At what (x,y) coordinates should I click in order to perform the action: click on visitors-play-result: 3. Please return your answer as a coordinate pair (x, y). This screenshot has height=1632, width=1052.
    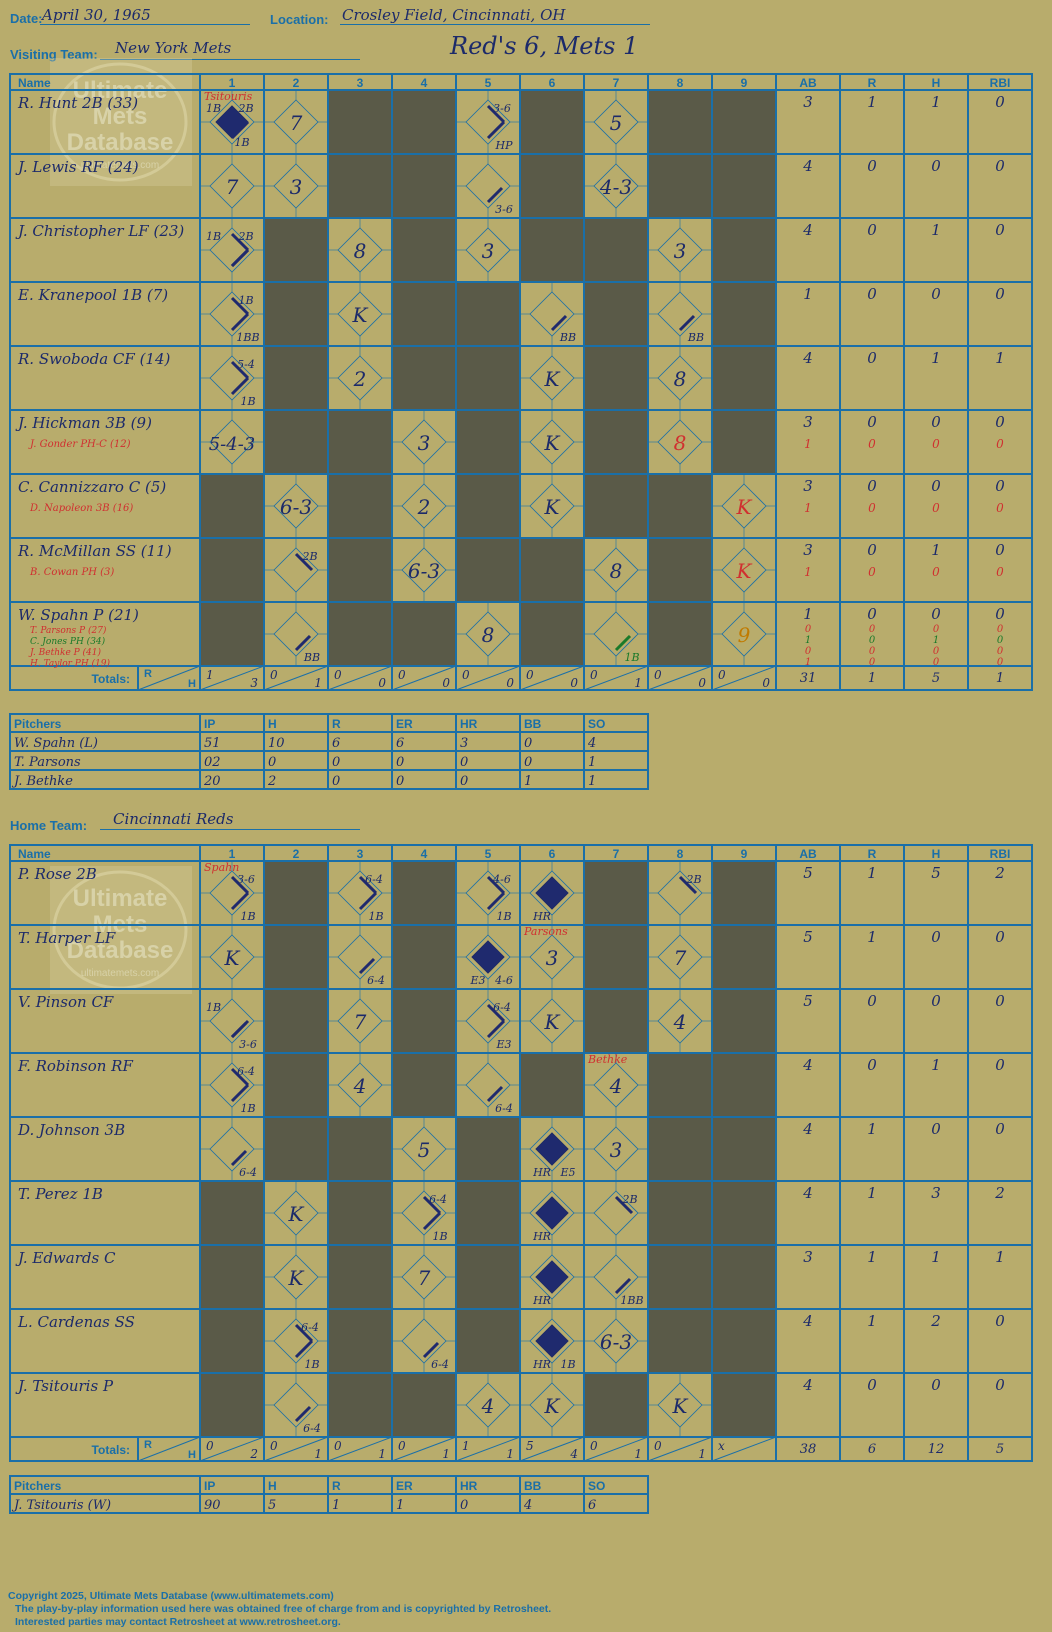
    Looking at the image, I should click on (424, 443).